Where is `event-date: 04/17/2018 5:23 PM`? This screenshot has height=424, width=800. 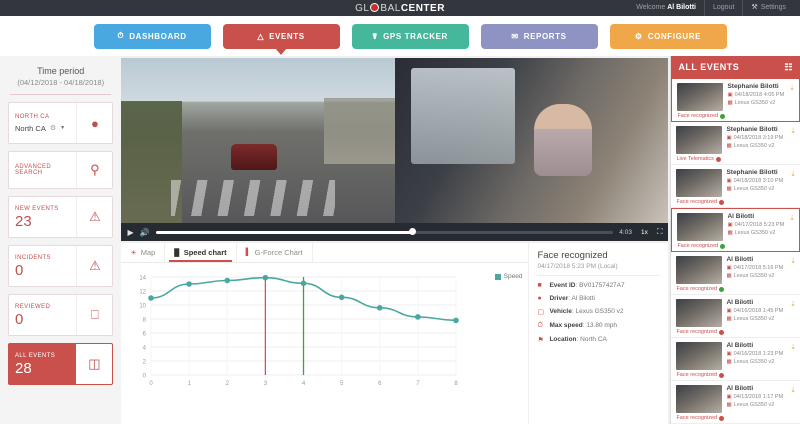 event-date: 04/17/2018 5:23 PM is located at coordinates (759, 225).